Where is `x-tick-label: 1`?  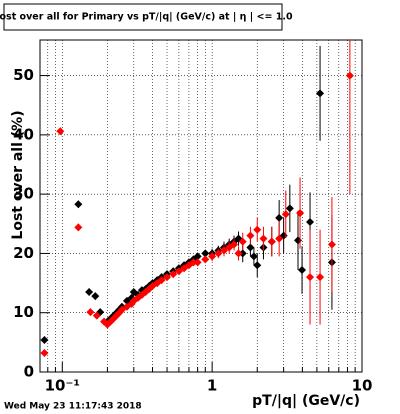
x-tick-label: 1 is located at coordinates (212, 386).